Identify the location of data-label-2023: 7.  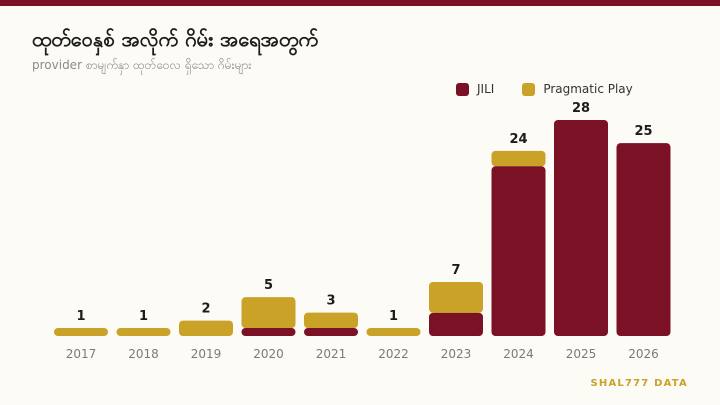
(455, 270).